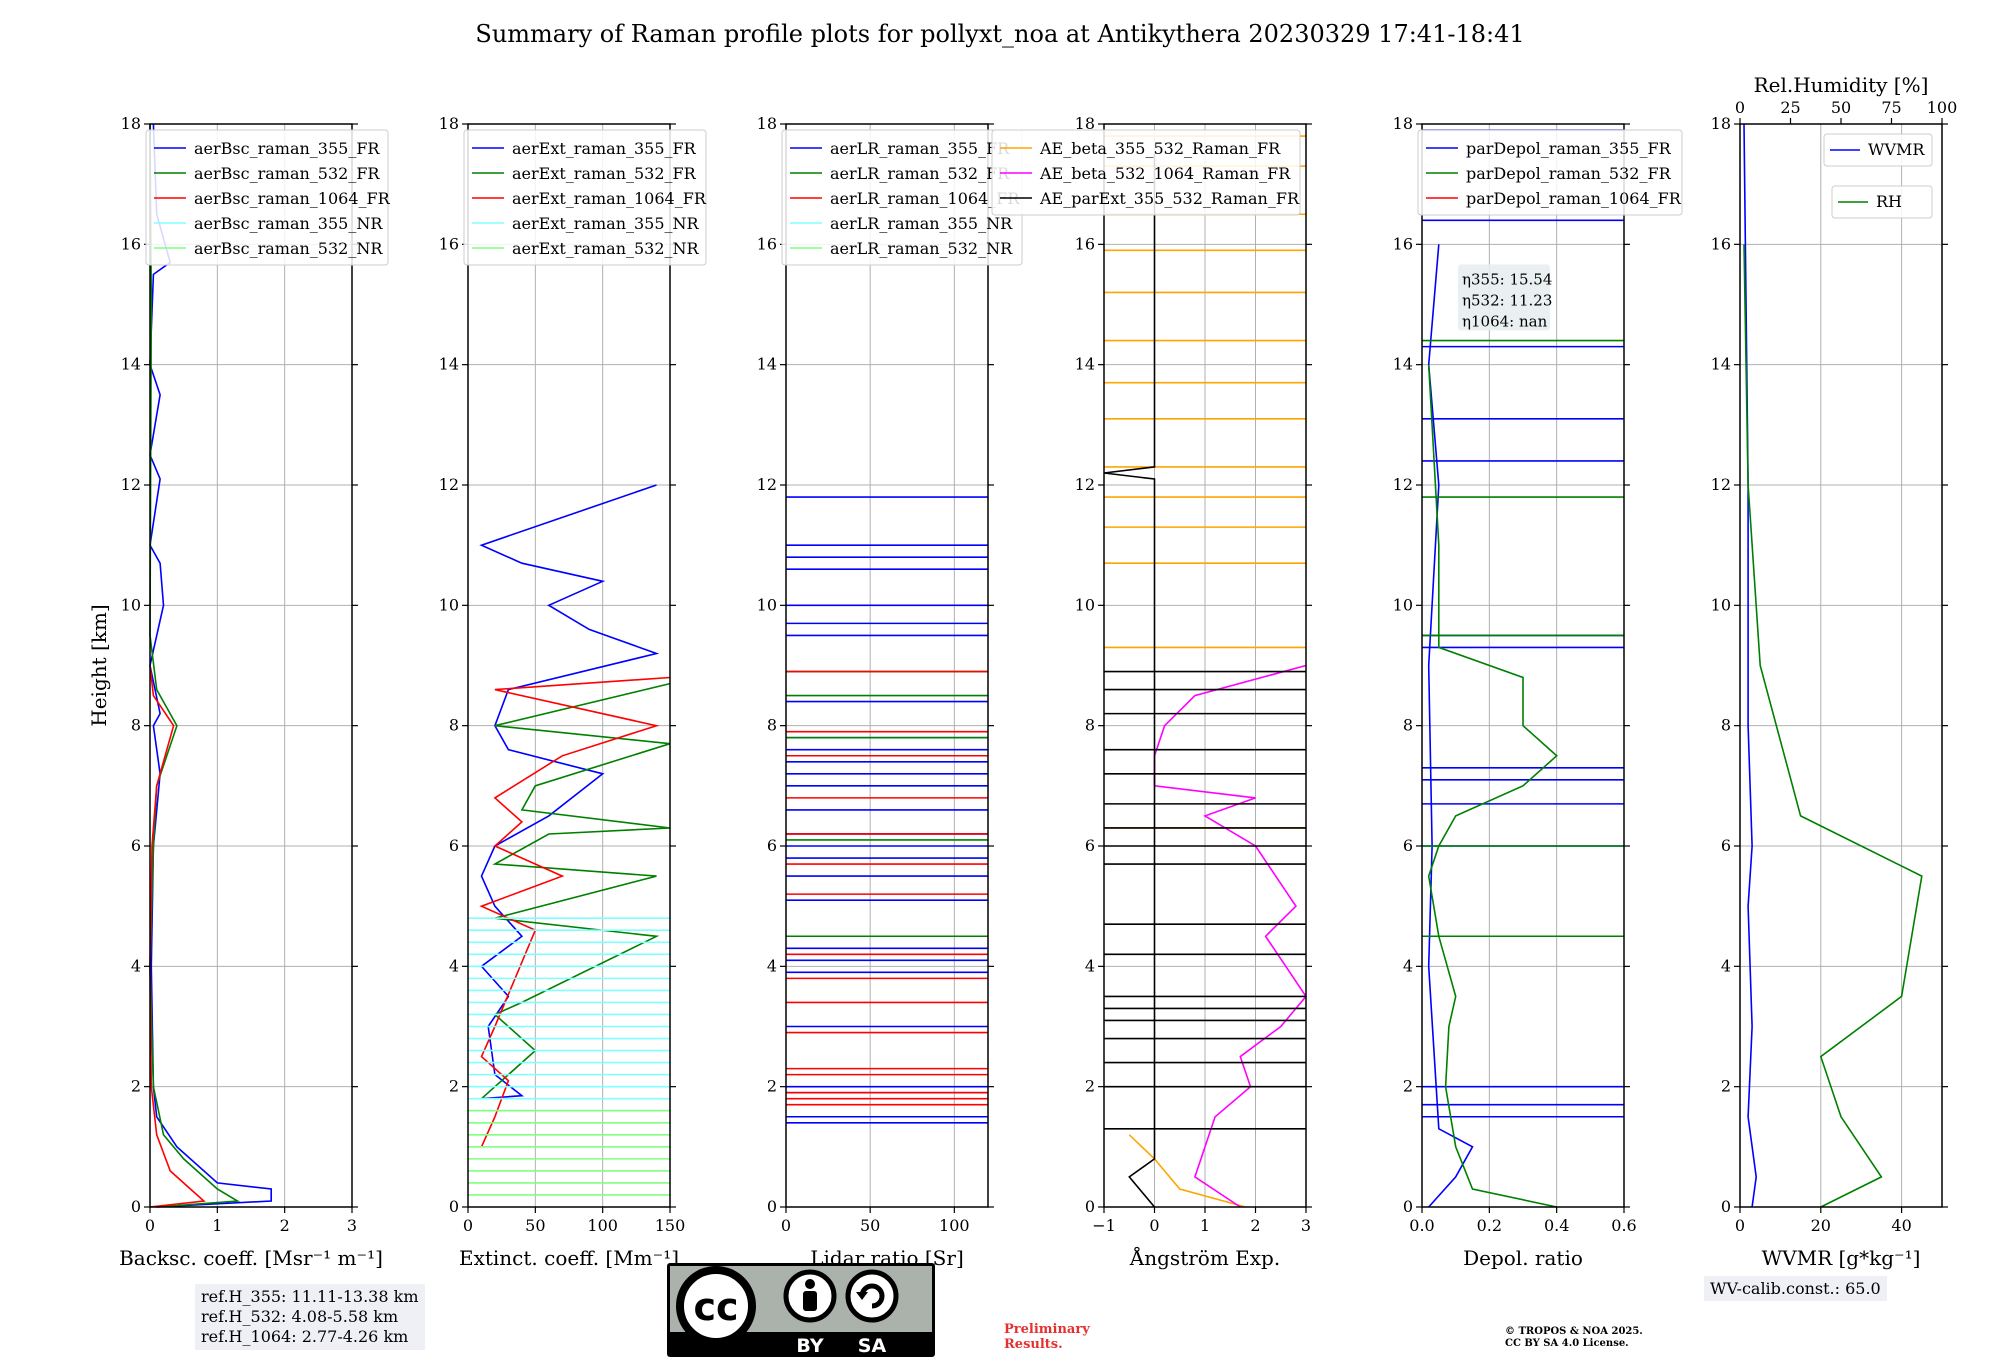 This screenshot has width=2000, height=1360. I want to click on series-line-AE_parExt_355_532_Raman_FR, so click(1129, 681).